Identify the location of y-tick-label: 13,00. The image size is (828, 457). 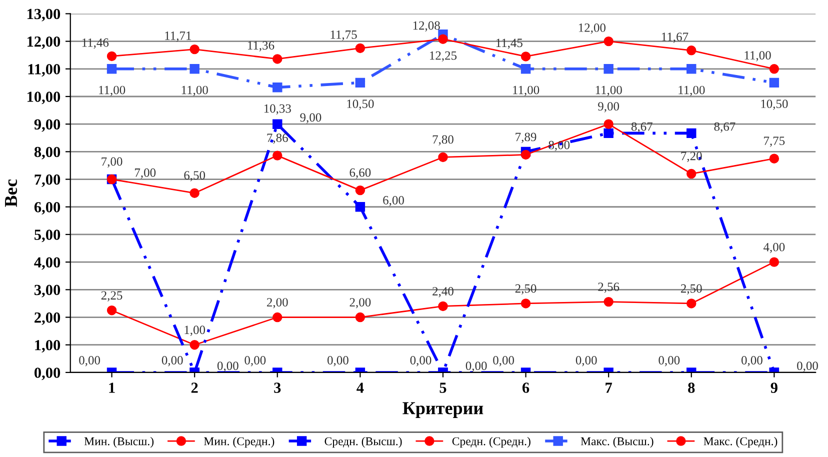
(44, 15).